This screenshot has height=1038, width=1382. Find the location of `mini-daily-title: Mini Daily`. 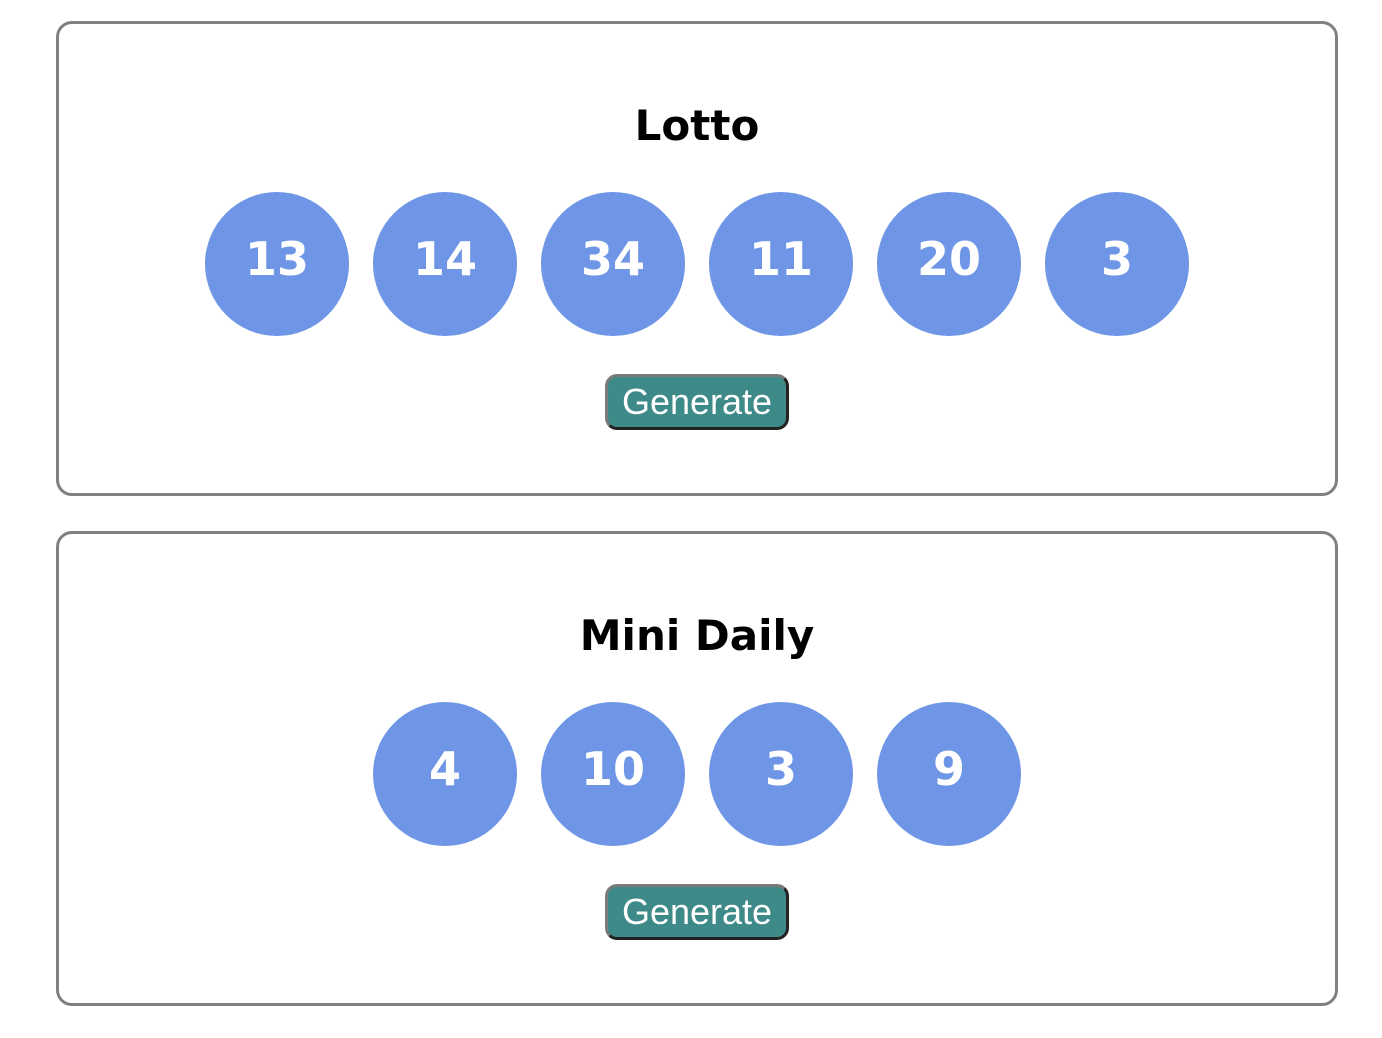

mini-daily-title: Mini Daily is located at coordinates (697, 635).